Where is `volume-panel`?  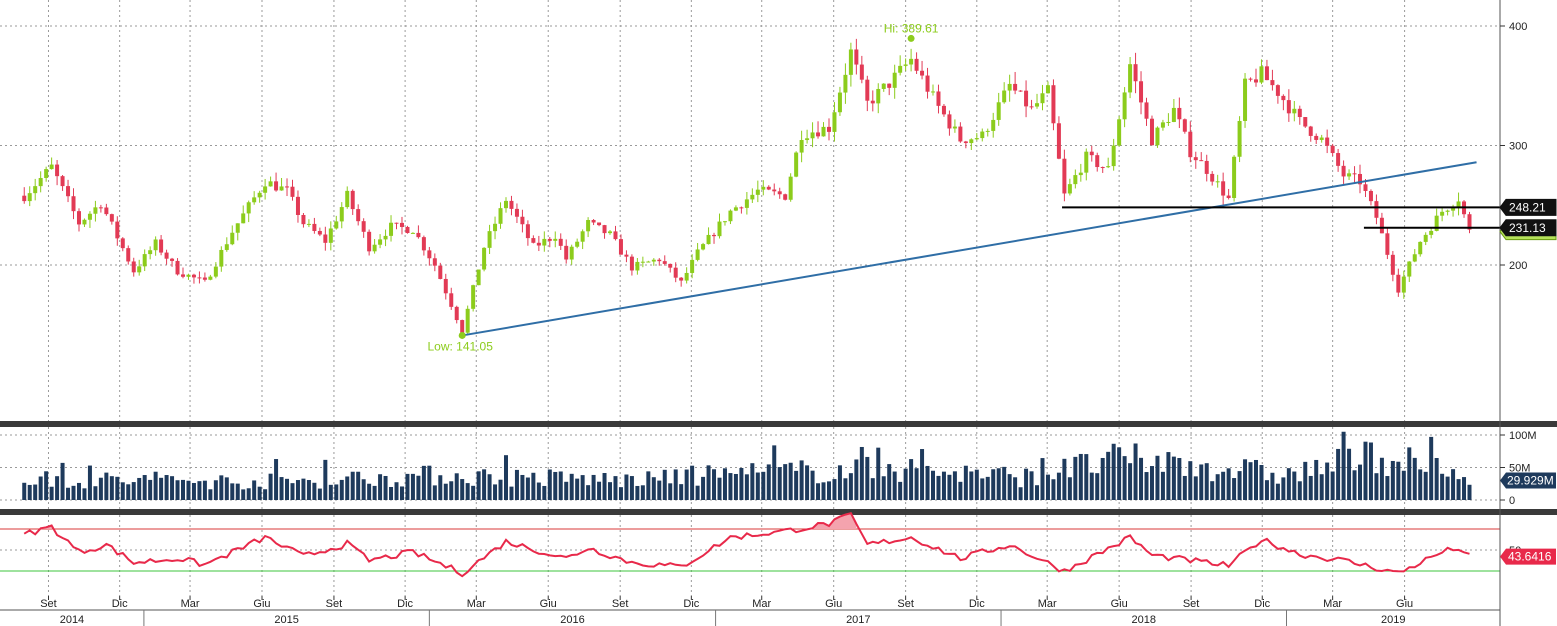
volume-panel is located at coordinates (747, 465).